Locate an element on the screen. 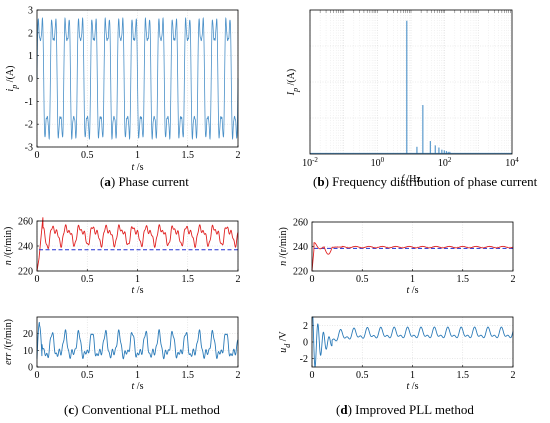  y-tick-label: -1 is located at coordinates (29, 102).